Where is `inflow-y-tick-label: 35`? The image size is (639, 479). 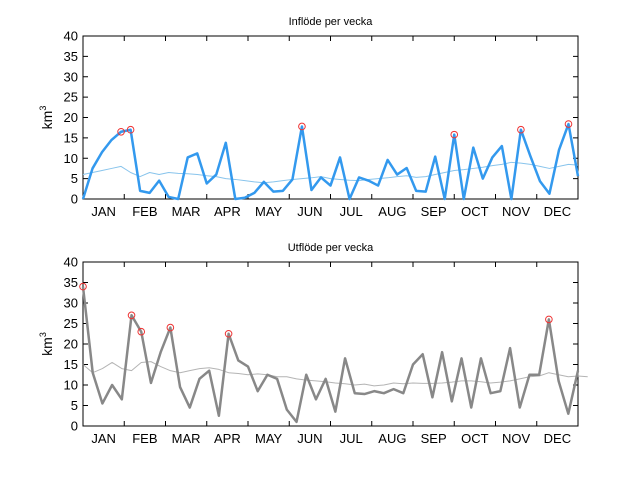 inflow-y-tick-label: 35 is located at coordinates (71, 56).